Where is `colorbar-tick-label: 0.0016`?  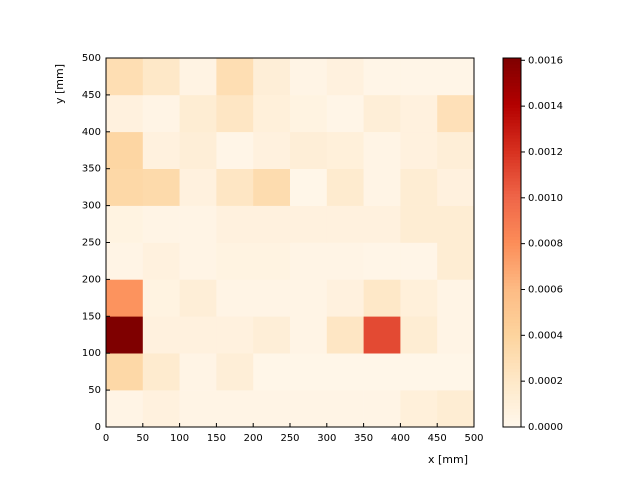 colorbar-tick-label: 0.0016 is located at coordinates (545, 60).